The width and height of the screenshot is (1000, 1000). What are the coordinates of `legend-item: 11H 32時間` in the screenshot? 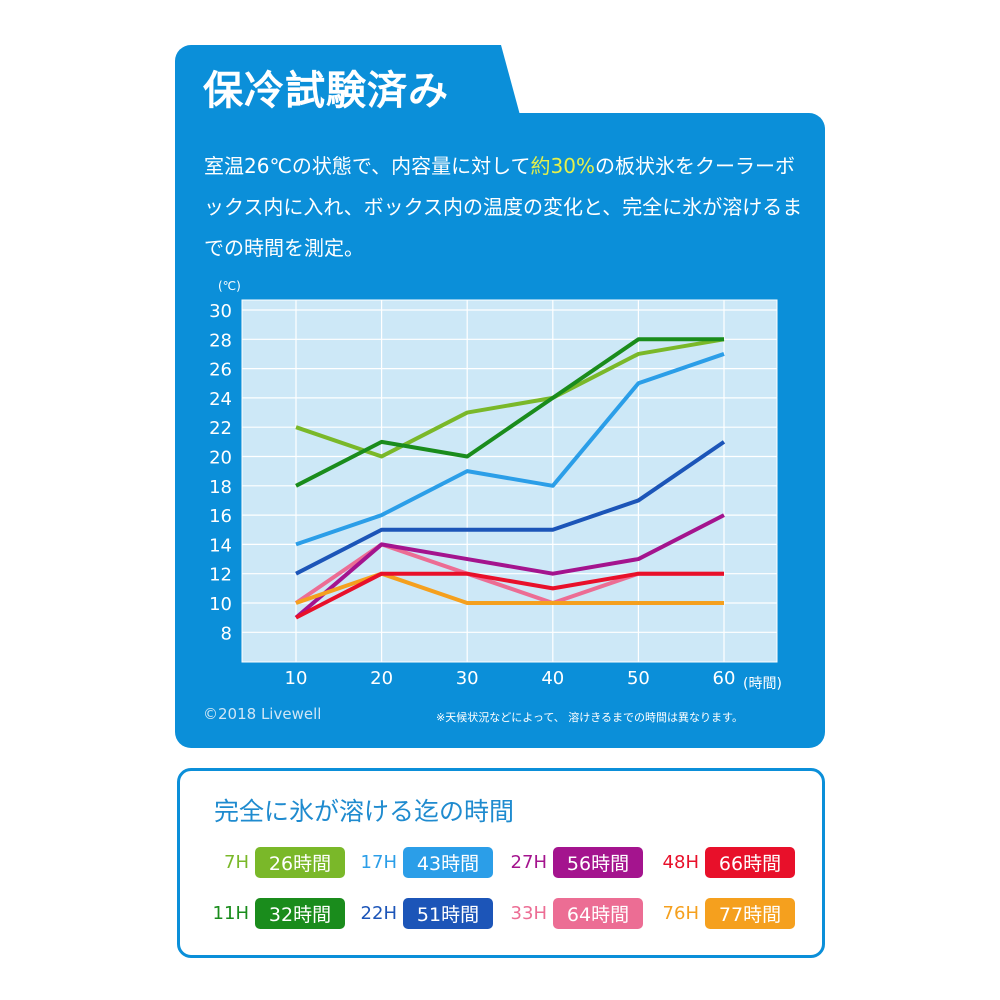 It's located at (275, 913).